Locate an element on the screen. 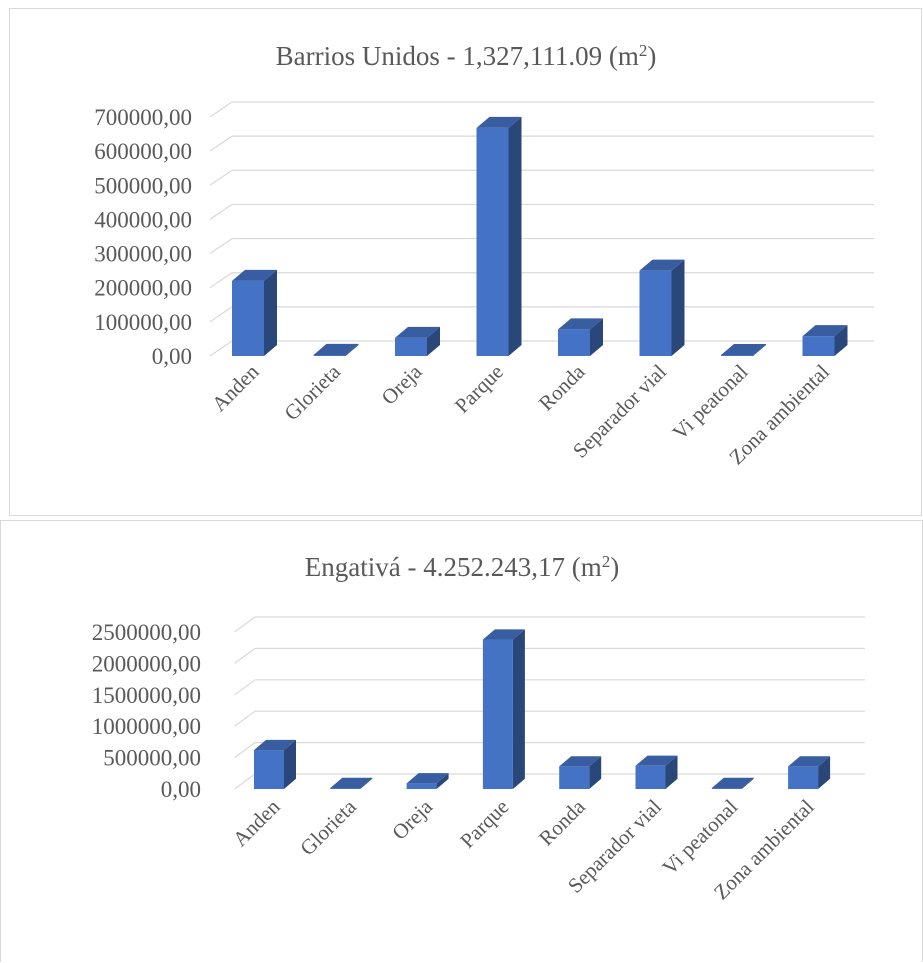 The height and width of the screenshot is (963, 923). y-tick-label: 300000,00 is located at coordinates (143, 254).